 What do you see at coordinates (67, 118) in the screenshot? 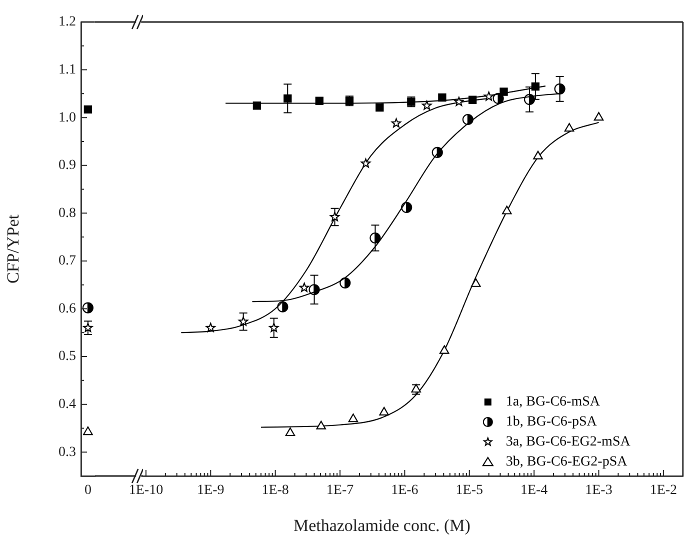
I see `y-tick-label: 1.0` at bounding box center [67, 118].